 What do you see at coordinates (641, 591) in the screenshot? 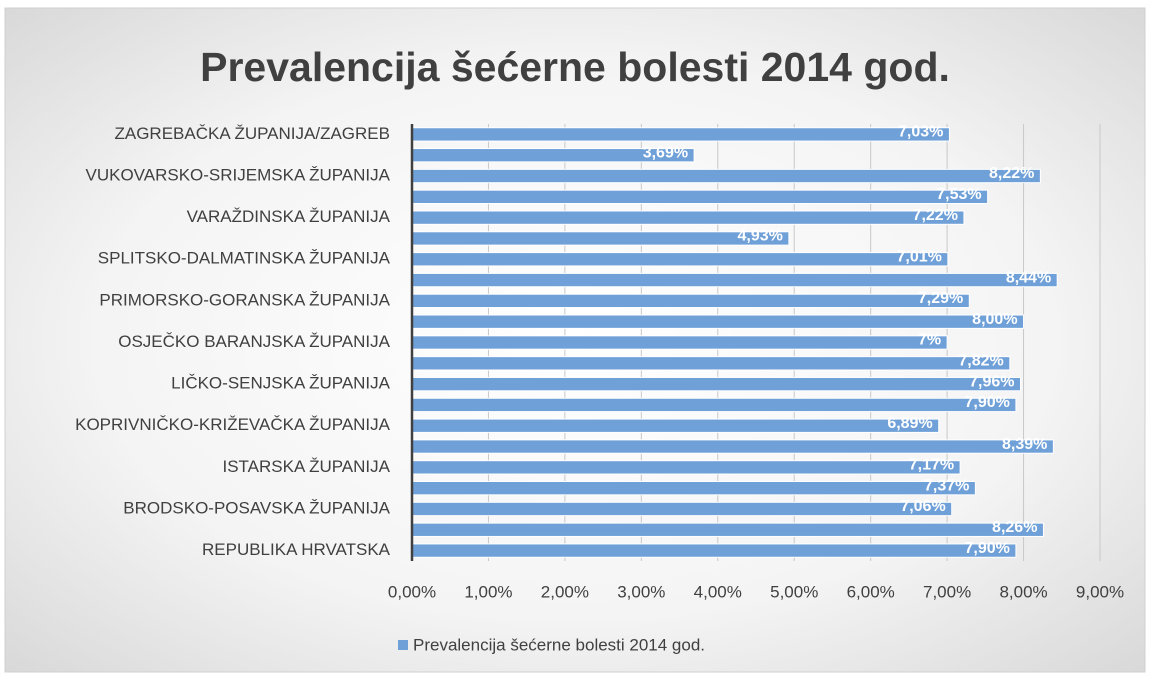
I see `x-tick-label: 3,00%` at bounding box center [641, 591].